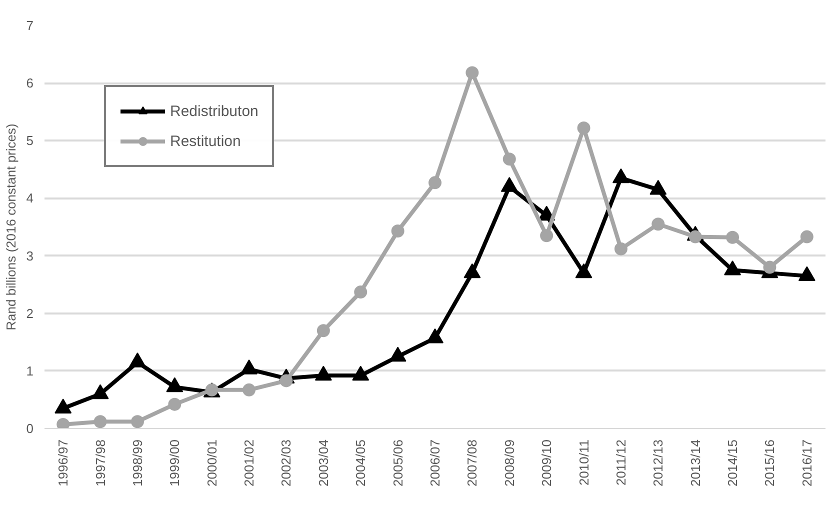 Image resolution: width=837 pixels, height=510 pixels. I want to click on x-tick-label: 1998/99, so click(137, 462).